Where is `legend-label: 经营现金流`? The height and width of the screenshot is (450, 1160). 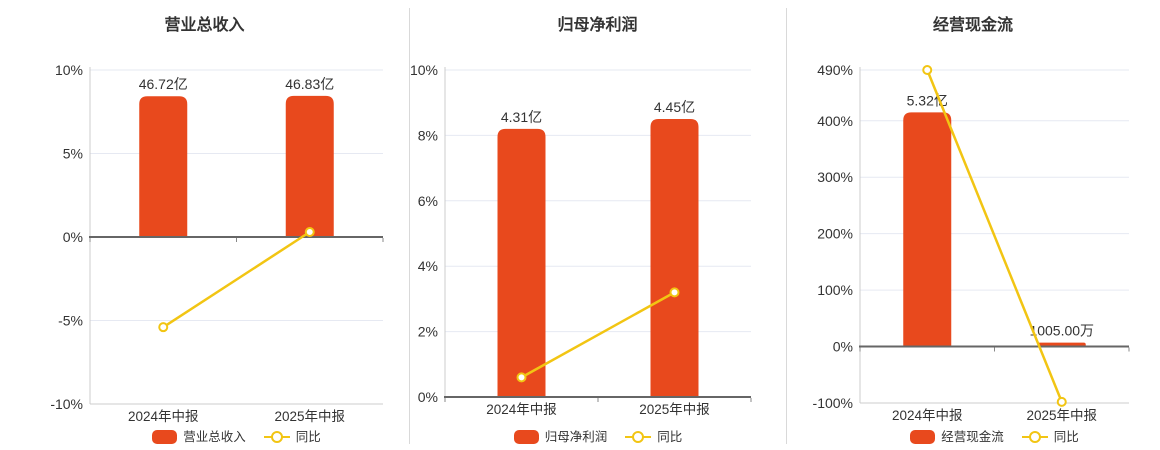
legend-label: 经营现金流 is located at coordinates (972, 436).